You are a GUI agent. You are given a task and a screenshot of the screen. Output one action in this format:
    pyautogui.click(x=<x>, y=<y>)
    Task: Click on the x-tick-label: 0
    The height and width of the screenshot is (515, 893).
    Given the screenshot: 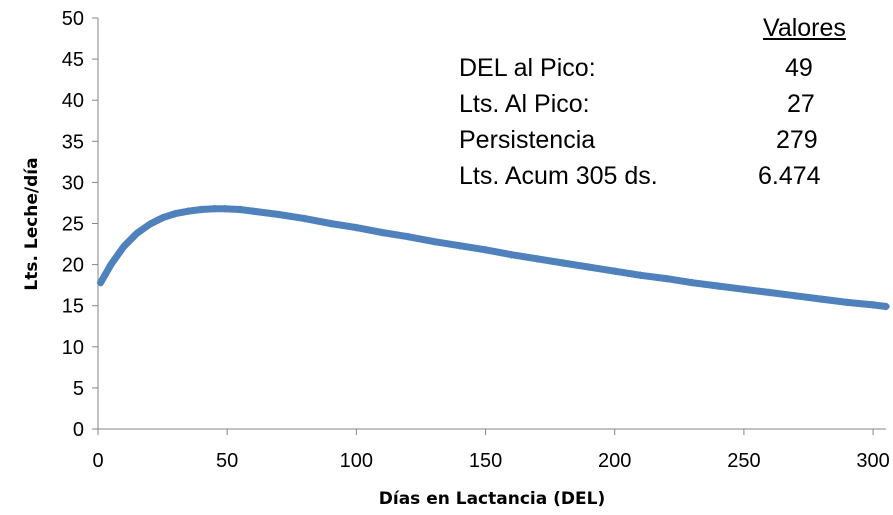 What is the action you would take?
    pyautogui.click(x=97, y=461)
    